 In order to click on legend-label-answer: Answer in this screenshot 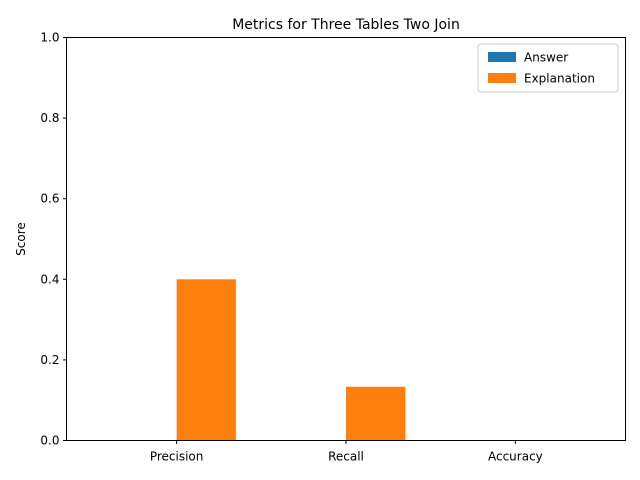, I will do `click(546, 58)`.